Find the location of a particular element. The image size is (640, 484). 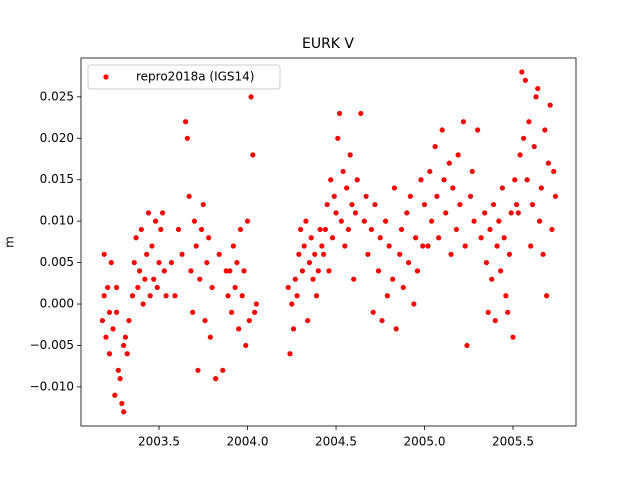

y-axis-label: m is located at coordinates (10, 242).